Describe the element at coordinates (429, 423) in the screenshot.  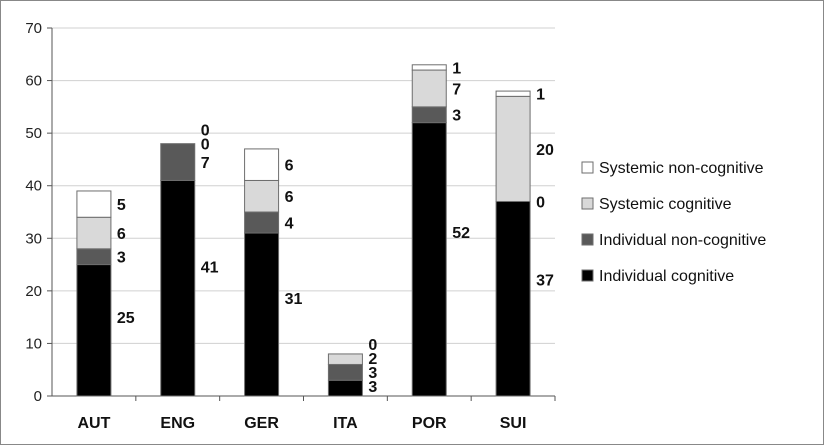
I see `x-tick-label-POR: POR` at that location.